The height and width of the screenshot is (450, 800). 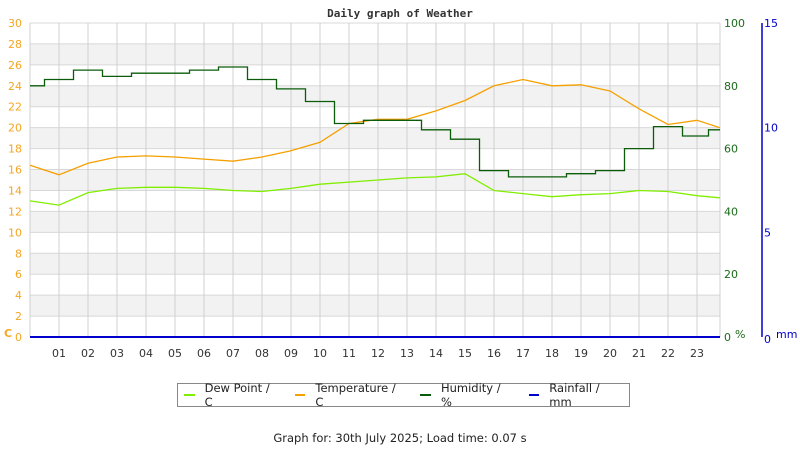 I want to click on x-tick-label: 17, so click(x=523, y=353).